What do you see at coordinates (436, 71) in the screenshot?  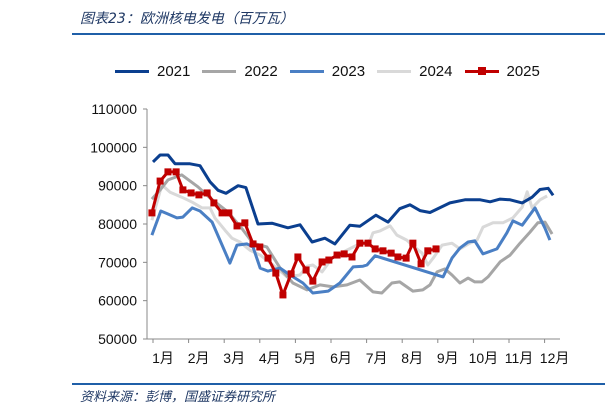 I see `legend-label: 2024` at bounding box center [436, 71].